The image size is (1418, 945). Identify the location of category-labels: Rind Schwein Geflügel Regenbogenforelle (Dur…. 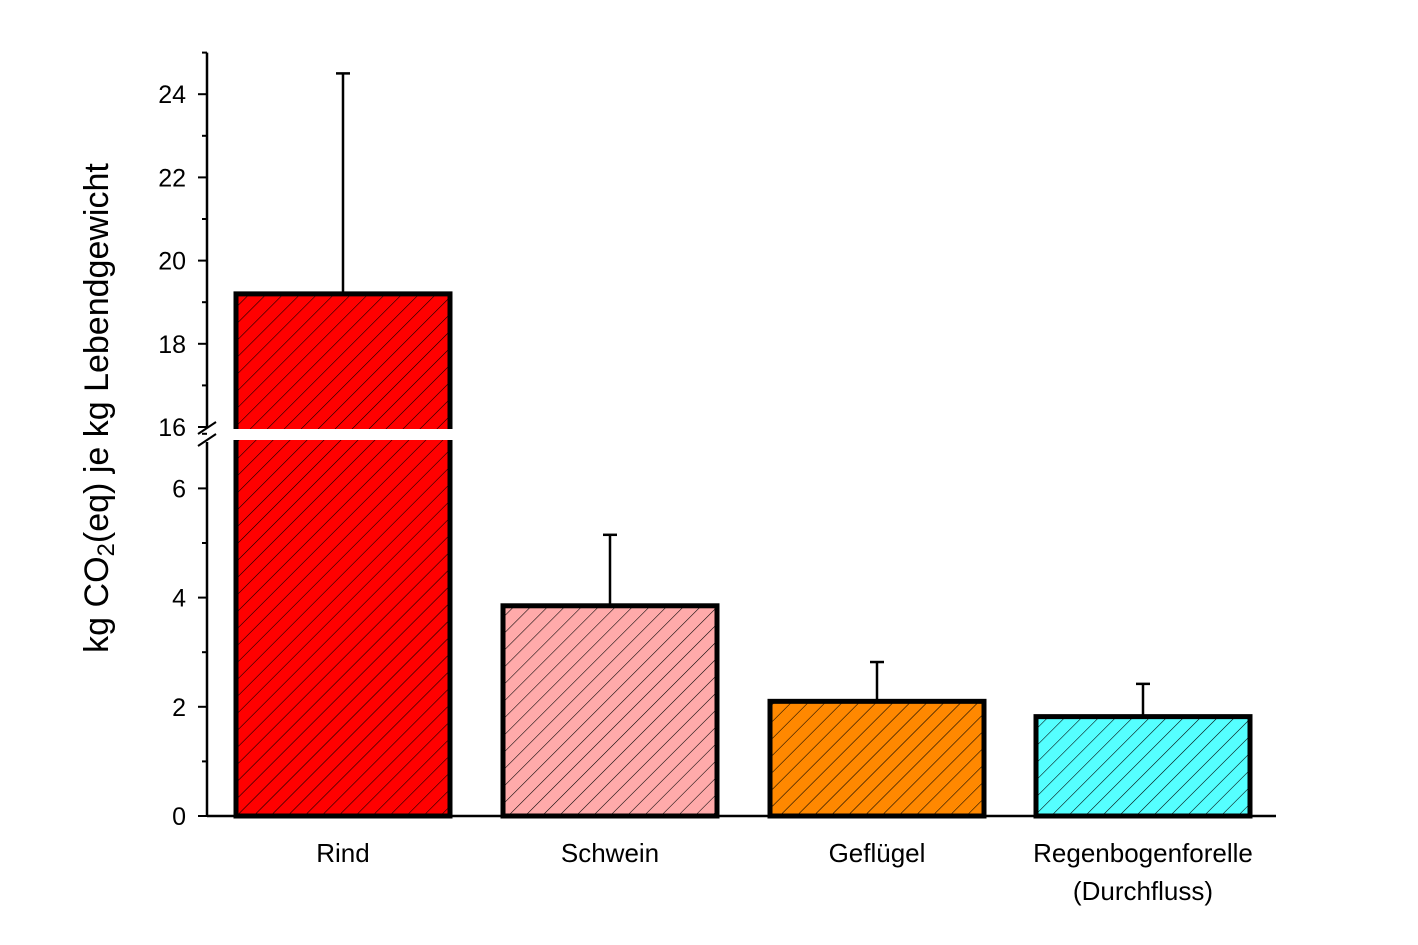
(784, 872).